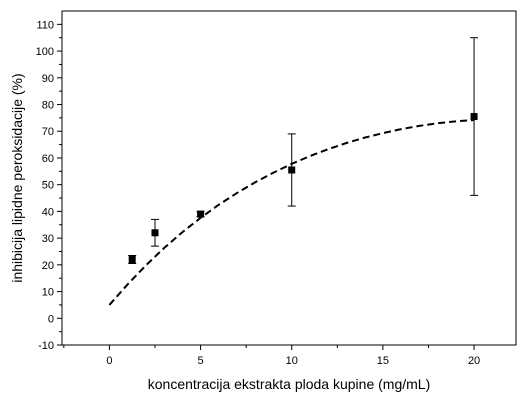 The width and height of the screenshot is (518, 394). What do you see at coordinates (48, 132) in the screenshot?
I see `y-tick-label: 70` at bounding box center [48, 132].